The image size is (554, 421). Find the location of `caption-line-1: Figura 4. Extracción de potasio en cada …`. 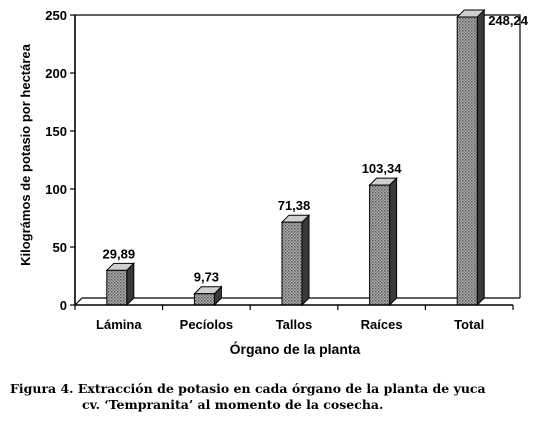

caption-line-1: Figura 4. Extracción de potasio en cada … is located at coordinates (248, 388).